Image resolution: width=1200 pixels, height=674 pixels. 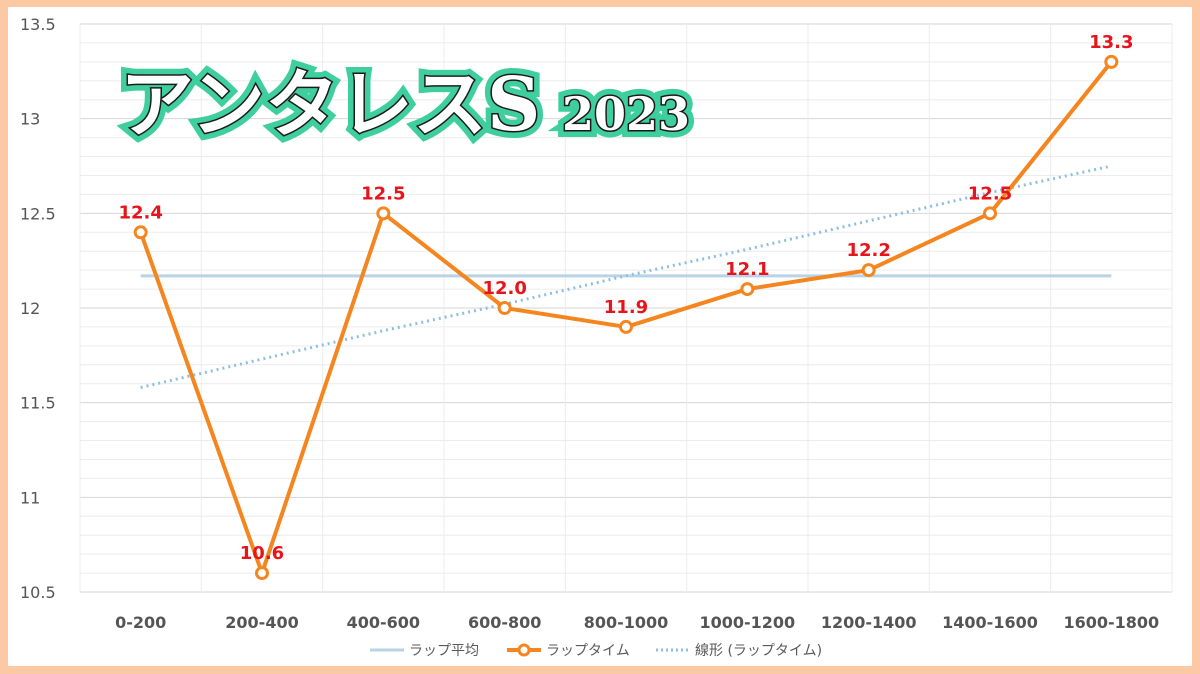 I want to click on x-tick-label: 1000-1200, so click(x=747, y=622).